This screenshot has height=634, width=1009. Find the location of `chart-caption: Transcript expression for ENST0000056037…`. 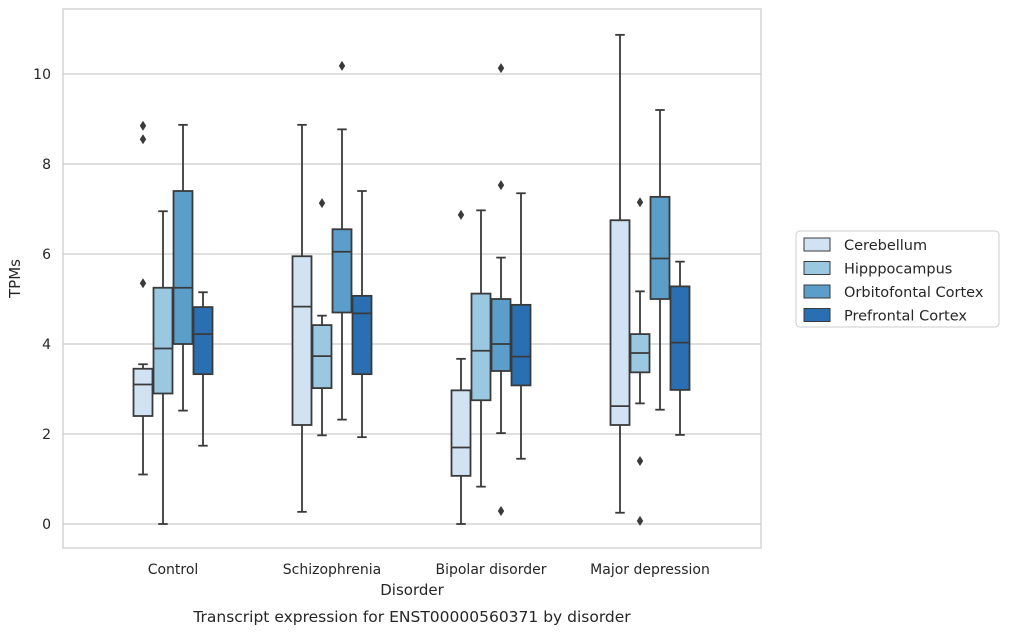

chart-caption: Transcript expression for ENST0000056037… is located at coordinates (411, 617).